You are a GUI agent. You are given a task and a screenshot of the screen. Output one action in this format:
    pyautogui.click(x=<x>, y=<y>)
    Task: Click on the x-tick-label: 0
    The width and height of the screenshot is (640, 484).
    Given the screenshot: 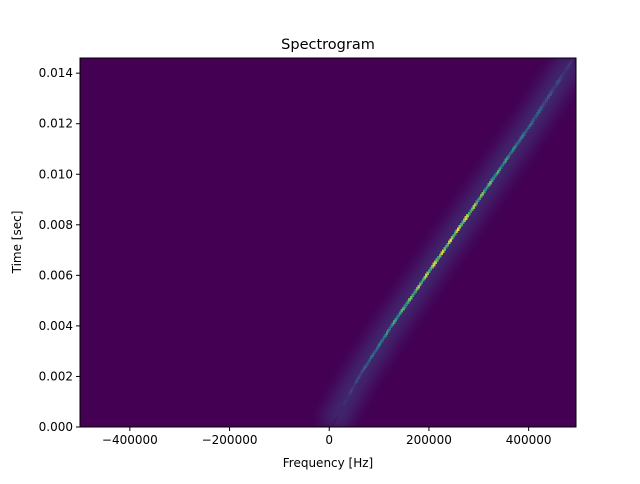 What is the action you would take?
    pyautogui.click(x=329, y=440)
    